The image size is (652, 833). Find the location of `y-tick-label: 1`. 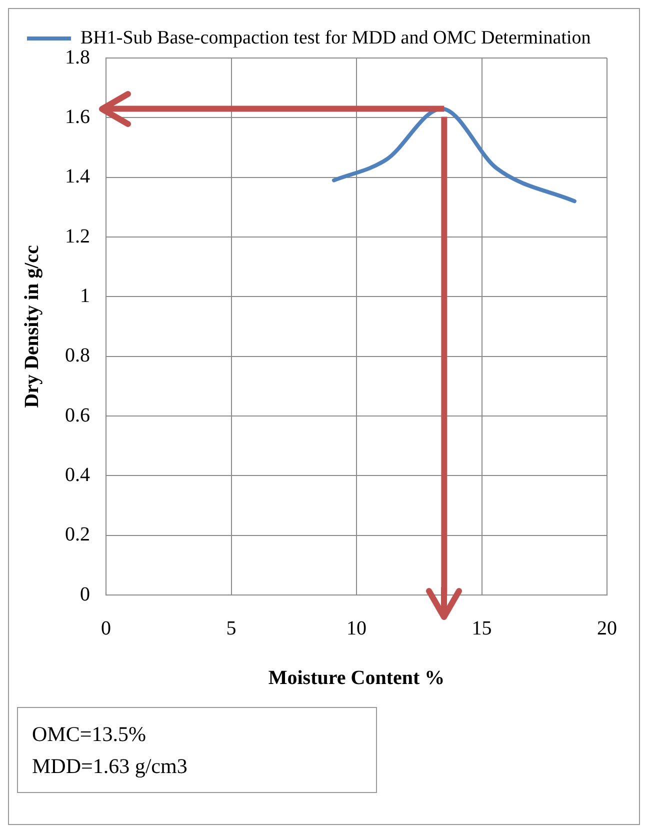

y-tick-label: 1 is located at coordinates (85, 295).